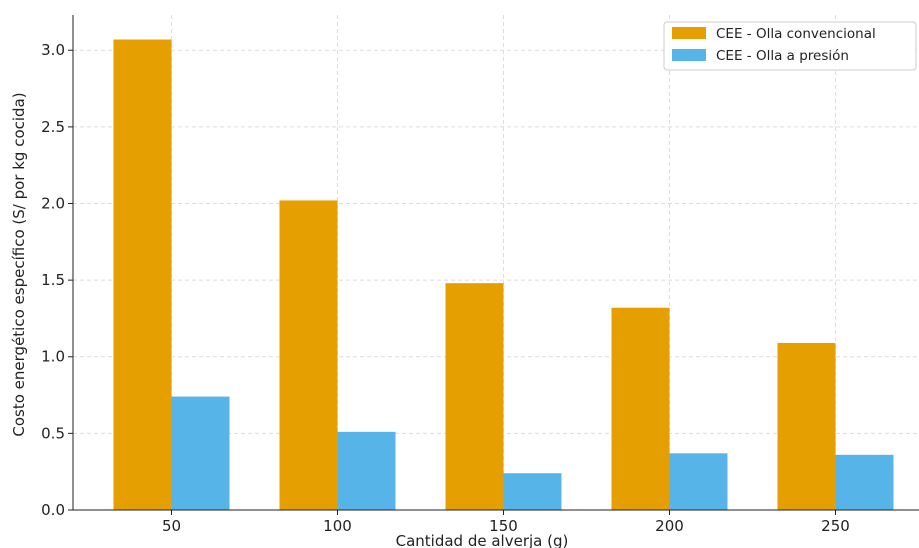 The width and height of the screenshot is (919, 548). I want to click on y-tick-label: 0.5, so click(53, 433).